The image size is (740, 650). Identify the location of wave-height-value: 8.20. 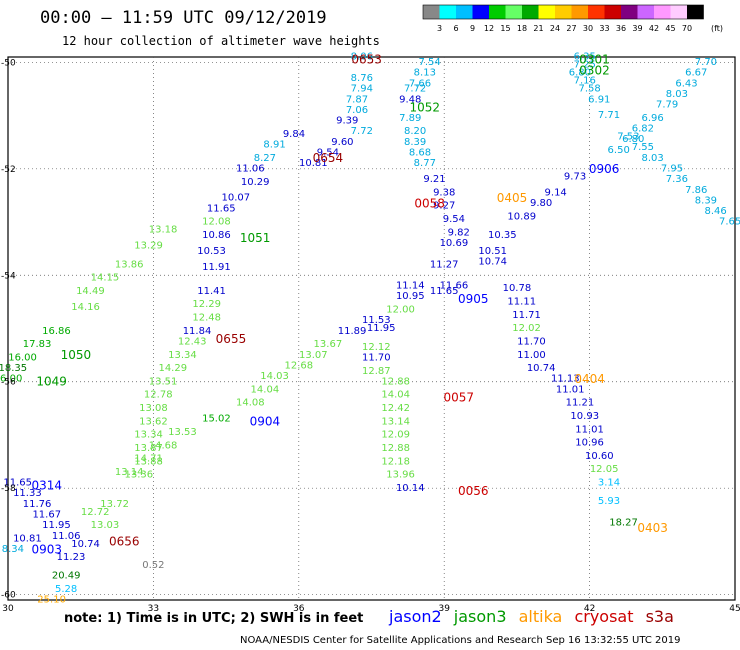
(415, 131).